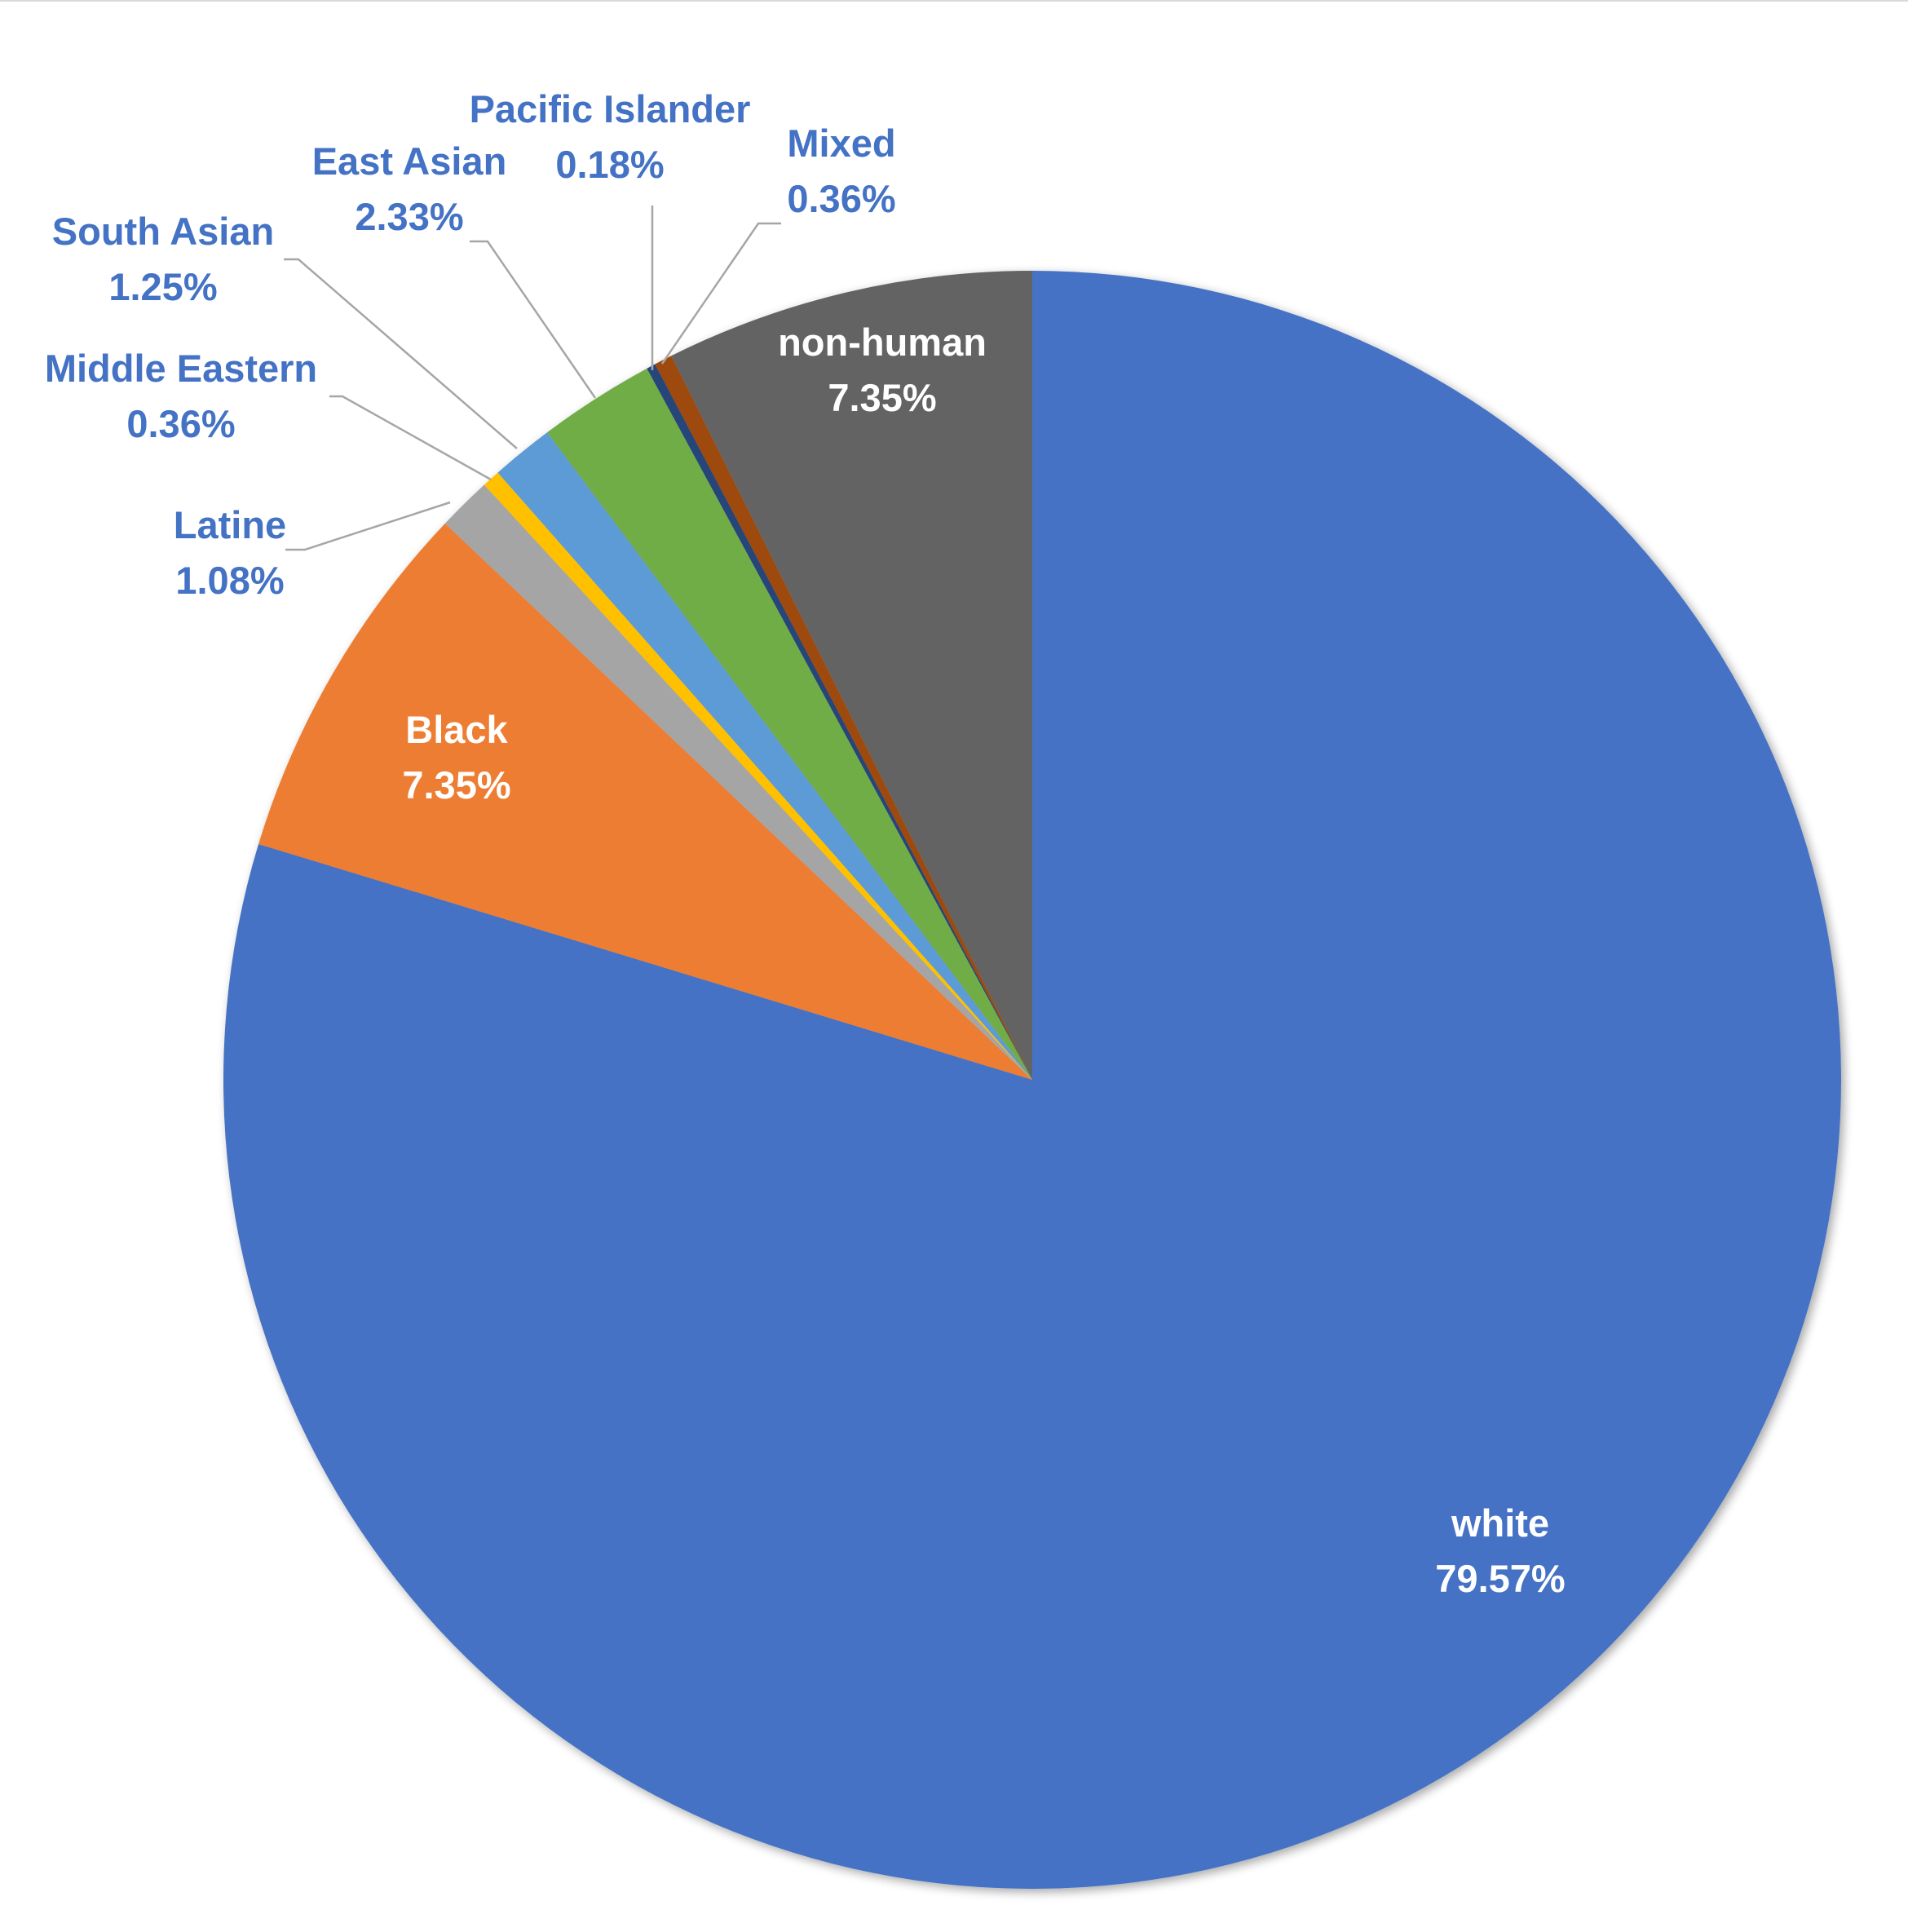 This screenshot has height=1932, width=1908. What do you see at coordinates (456, 729) in the screenshot?
I see `data-label-category: Black` at bounding box center [456, 729].